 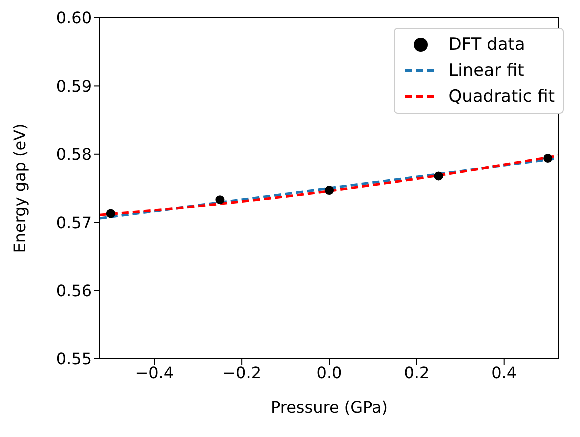 What do you see at coordinates (501, 97) in the screenshot?
I see `legend-label: Quadratic fit` at bounding box center [501, 97].